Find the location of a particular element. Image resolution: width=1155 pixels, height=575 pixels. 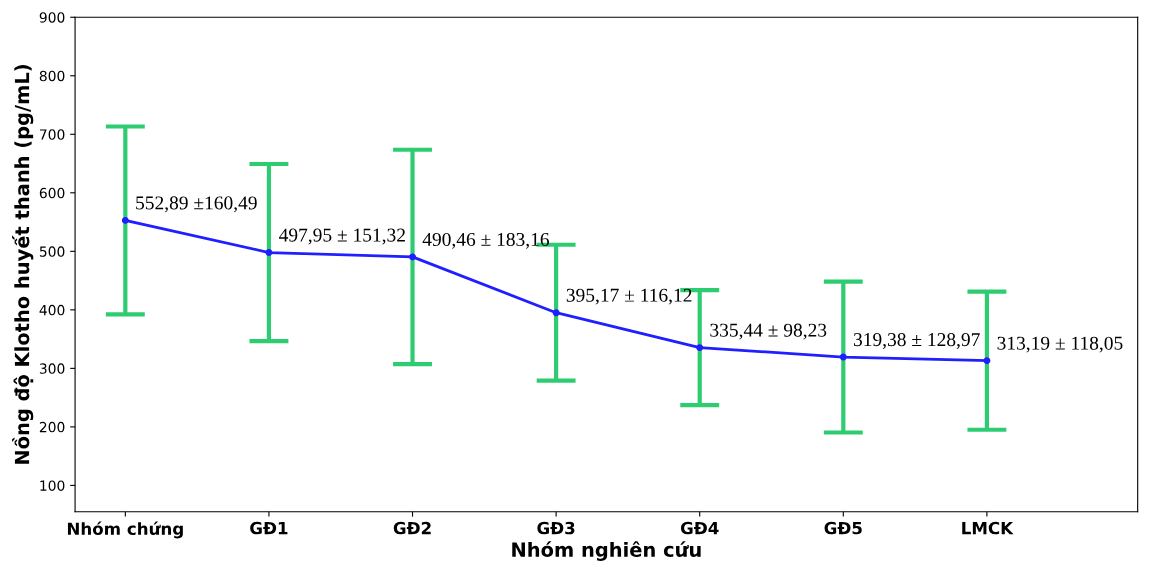

y-tick-label: 400 is located at coordinates (52, 310).